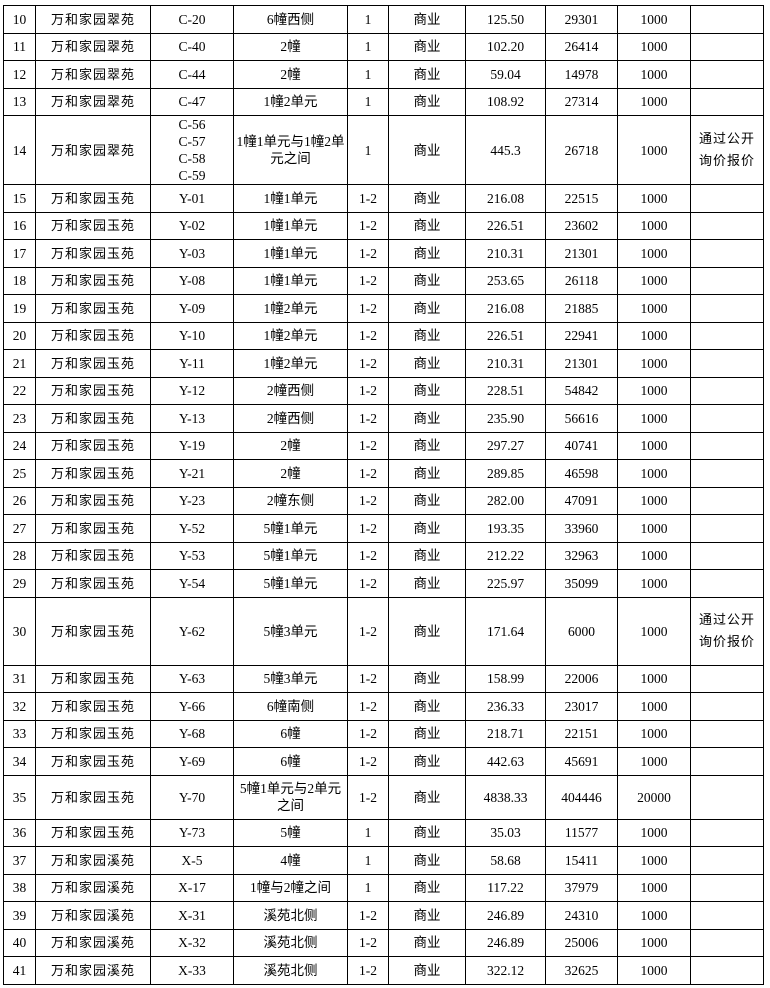  What do you see at coordinates (19, 74) in the screenshot?
I see `row-number-cell: 12` at bounding box center [19, 74].